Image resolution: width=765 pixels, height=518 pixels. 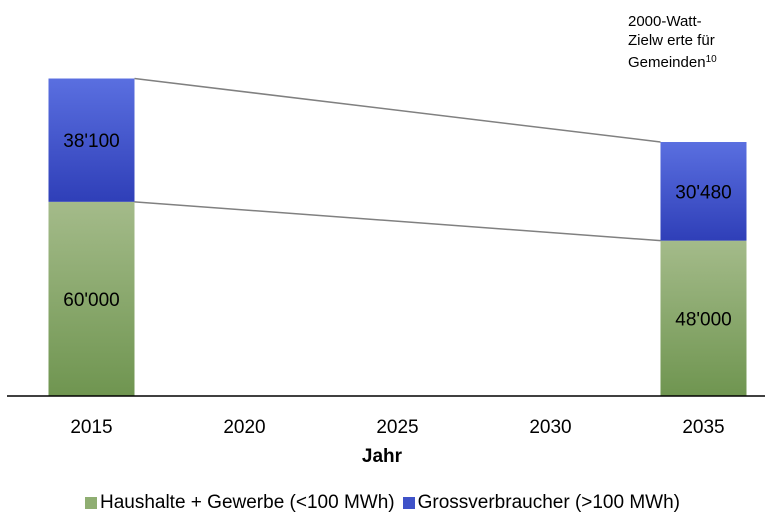 What do you see at coordinates (665, 21) in the screenshot?
I see `annotation-line-1: 2000-Watt-` at bounding box center [665, 21].